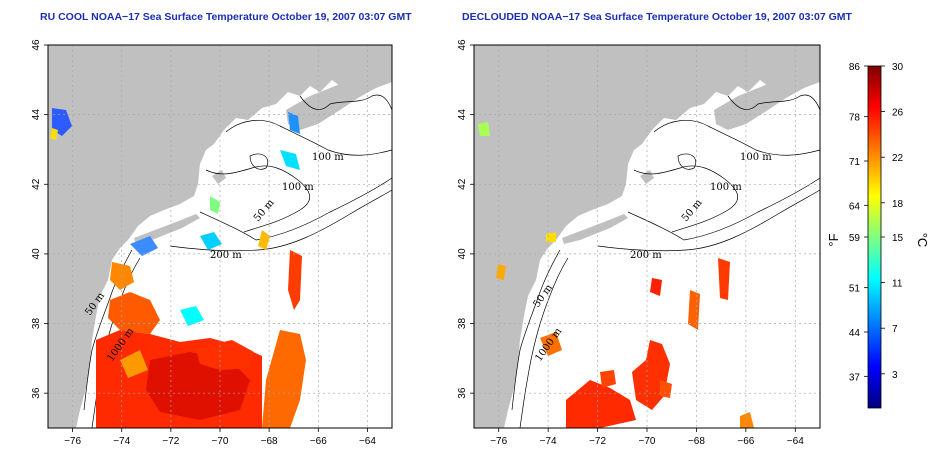  Describe the element at coordinates (462, 393) in the screenshot. I see `right-y-tick-label: 36` at that location.